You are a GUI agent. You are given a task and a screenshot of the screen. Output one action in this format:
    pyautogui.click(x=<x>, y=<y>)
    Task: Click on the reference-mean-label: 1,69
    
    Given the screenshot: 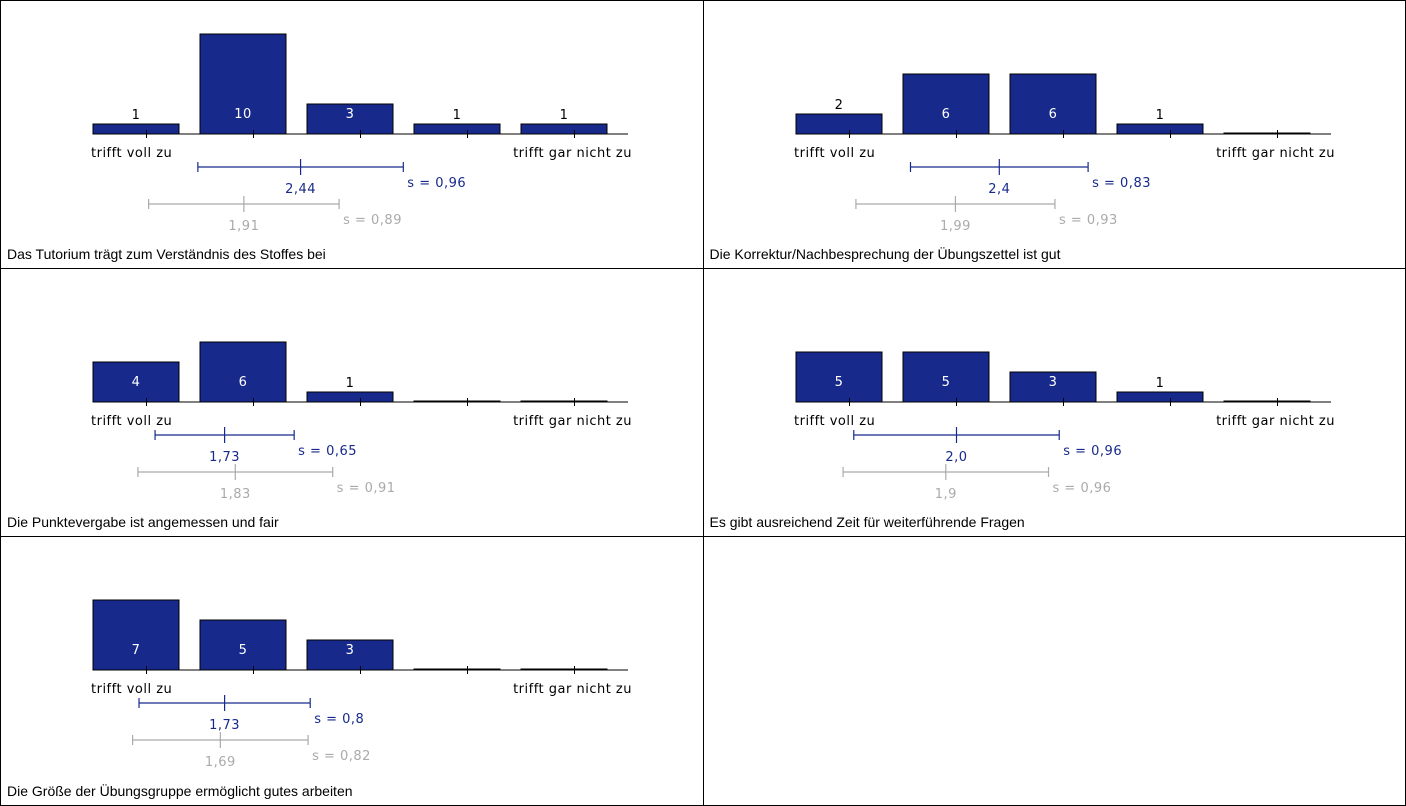 What is the action you would take?
    pyautogui.click(x=220, y=762)
    